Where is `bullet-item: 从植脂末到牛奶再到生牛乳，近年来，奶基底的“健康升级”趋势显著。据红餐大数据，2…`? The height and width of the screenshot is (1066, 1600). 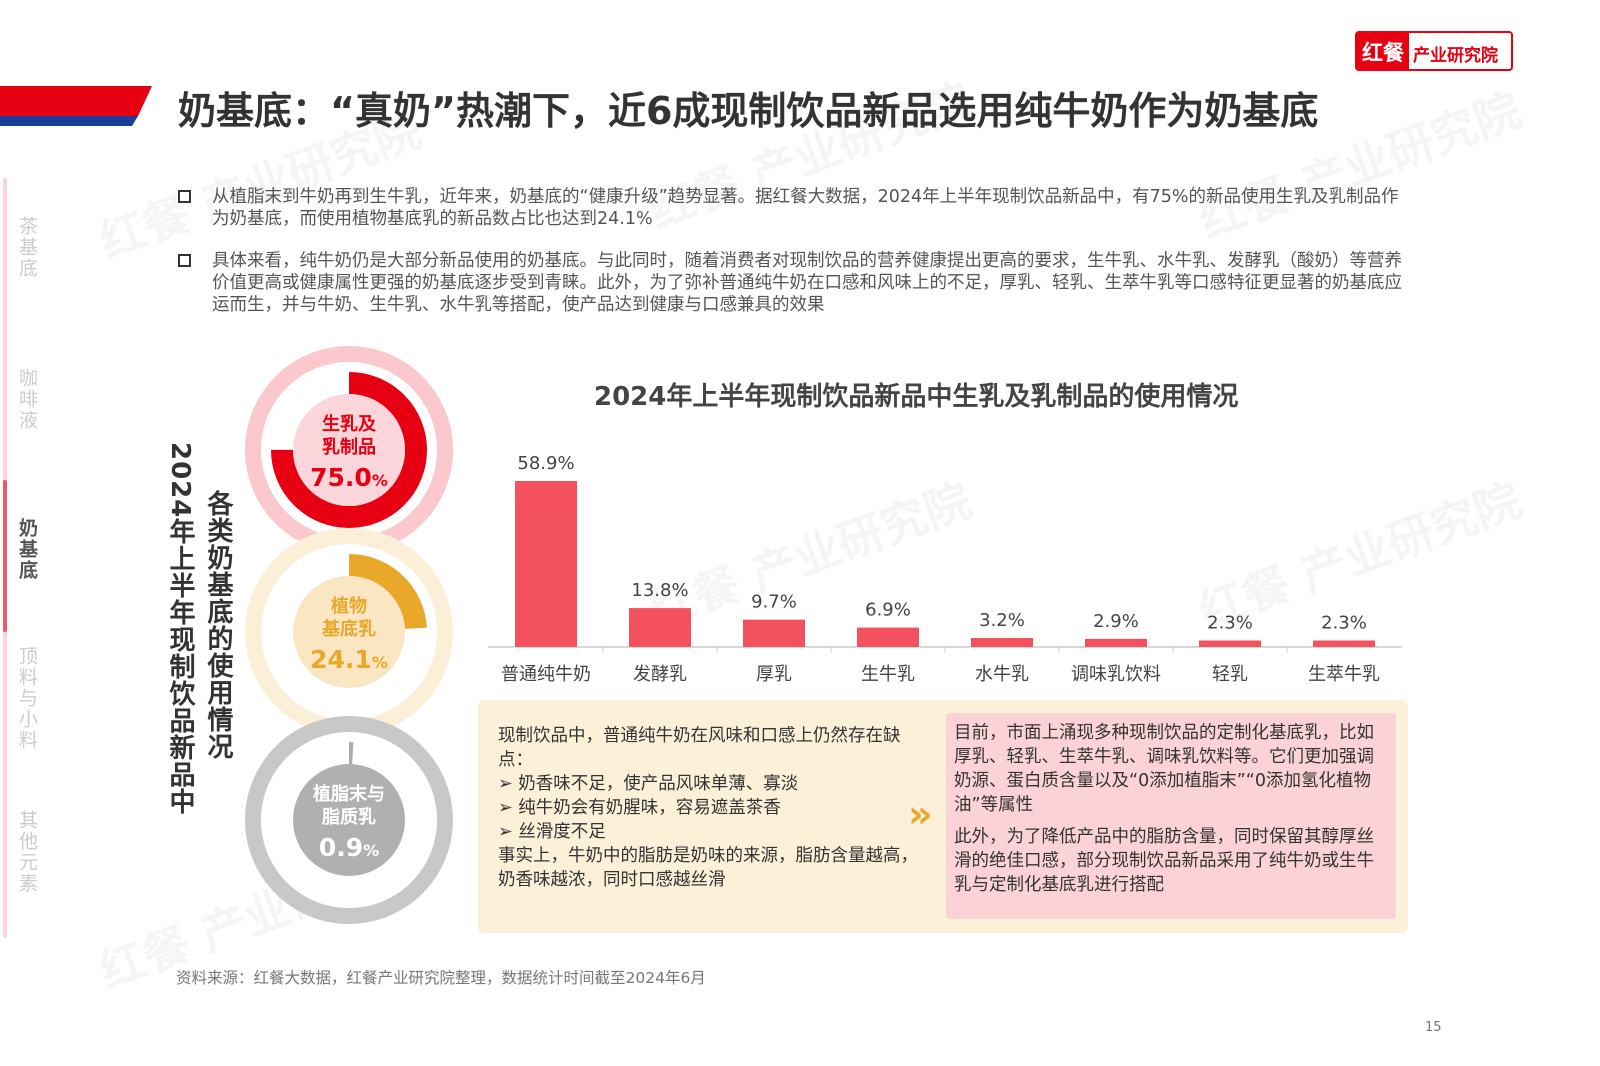
bullet-item: 从植脂末到牛奶再到生牛乳，近年来，奶基底的“健康升级”趋势显著。据红餐大数据，2… is located at coordinates (793, 208).